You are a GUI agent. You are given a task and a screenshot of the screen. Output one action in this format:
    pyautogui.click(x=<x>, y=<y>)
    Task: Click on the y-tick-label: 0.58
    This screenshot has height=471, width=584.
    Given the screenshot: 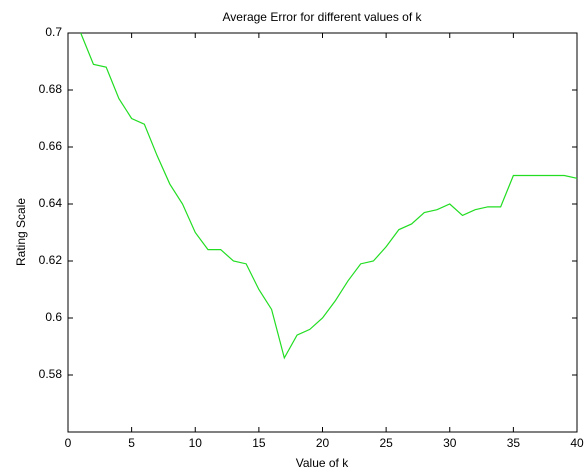 What is the action you would take?
    pyautogui.click(x=51, y=374)
    